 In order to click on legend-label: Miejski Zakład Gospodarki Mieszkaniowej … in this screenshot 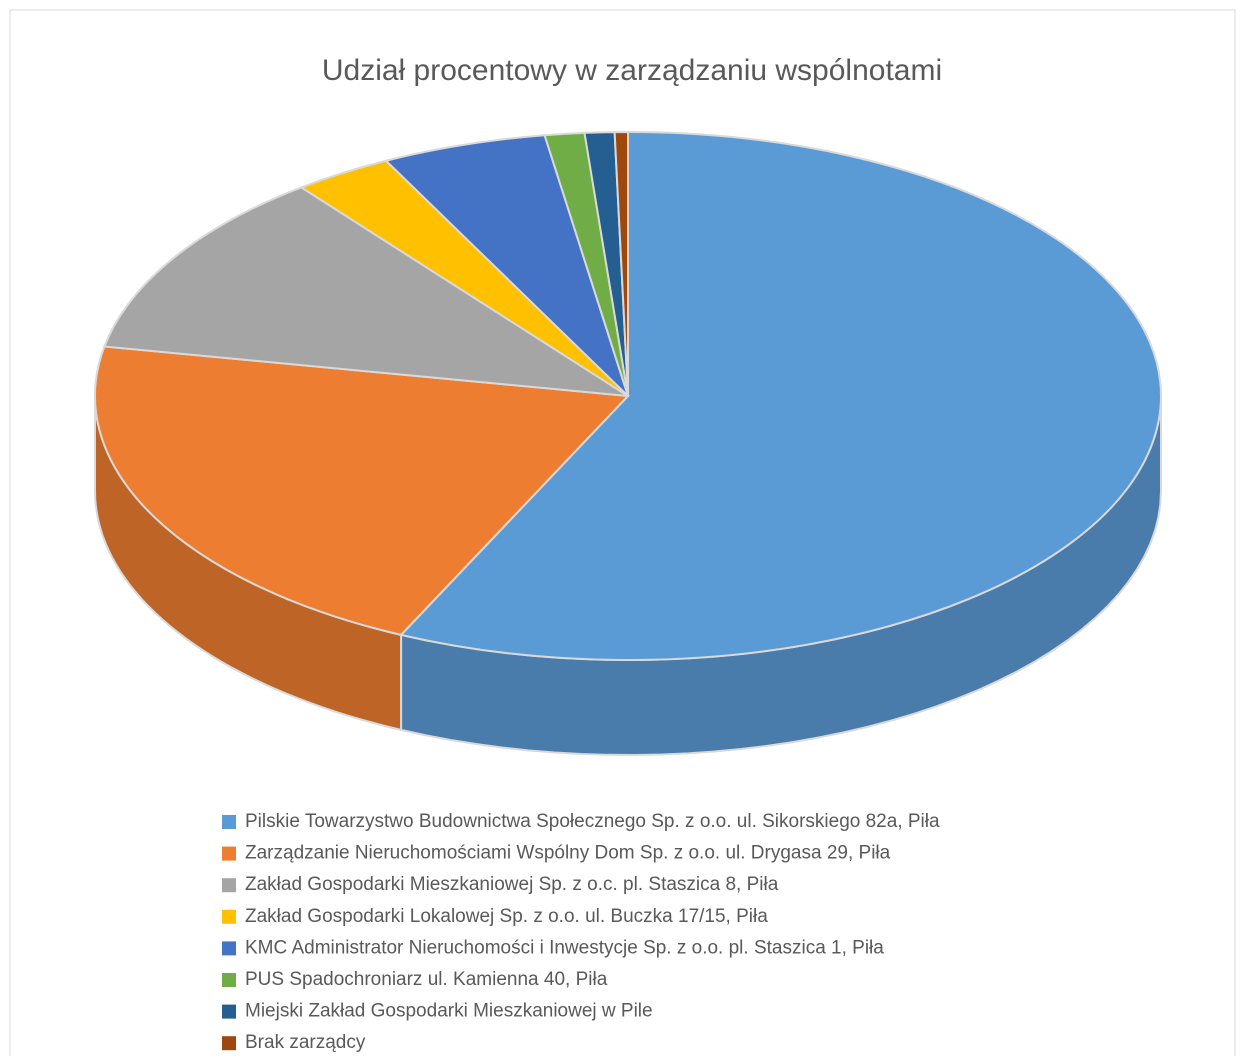, I will do `click(449, 1011)`.